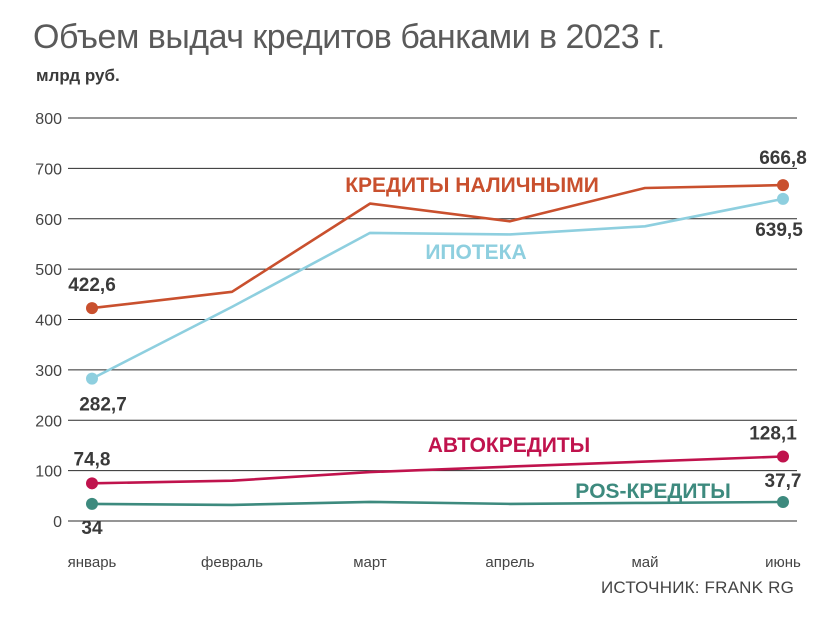  What do you see at coordinates (48, 472) in the screenshot?
I see `y-tick-label: 100` at bounding box center [48, 472].